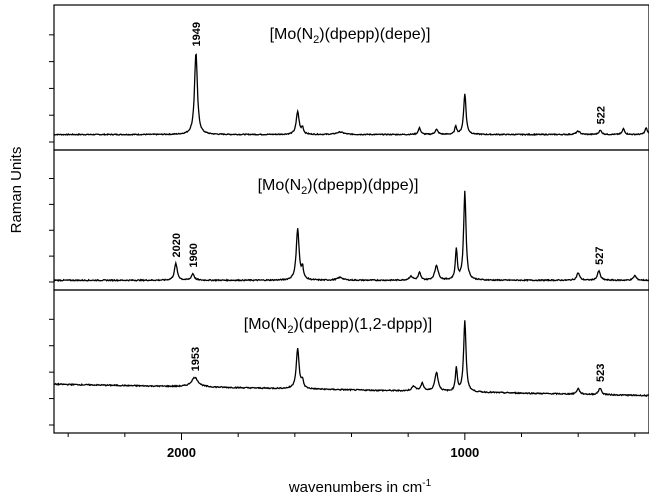 The width and height of the screenshot is (649, 496). Describe the element at coordinates (197, 34) in the screenshot. I see `peak-label: 1949` at that location.